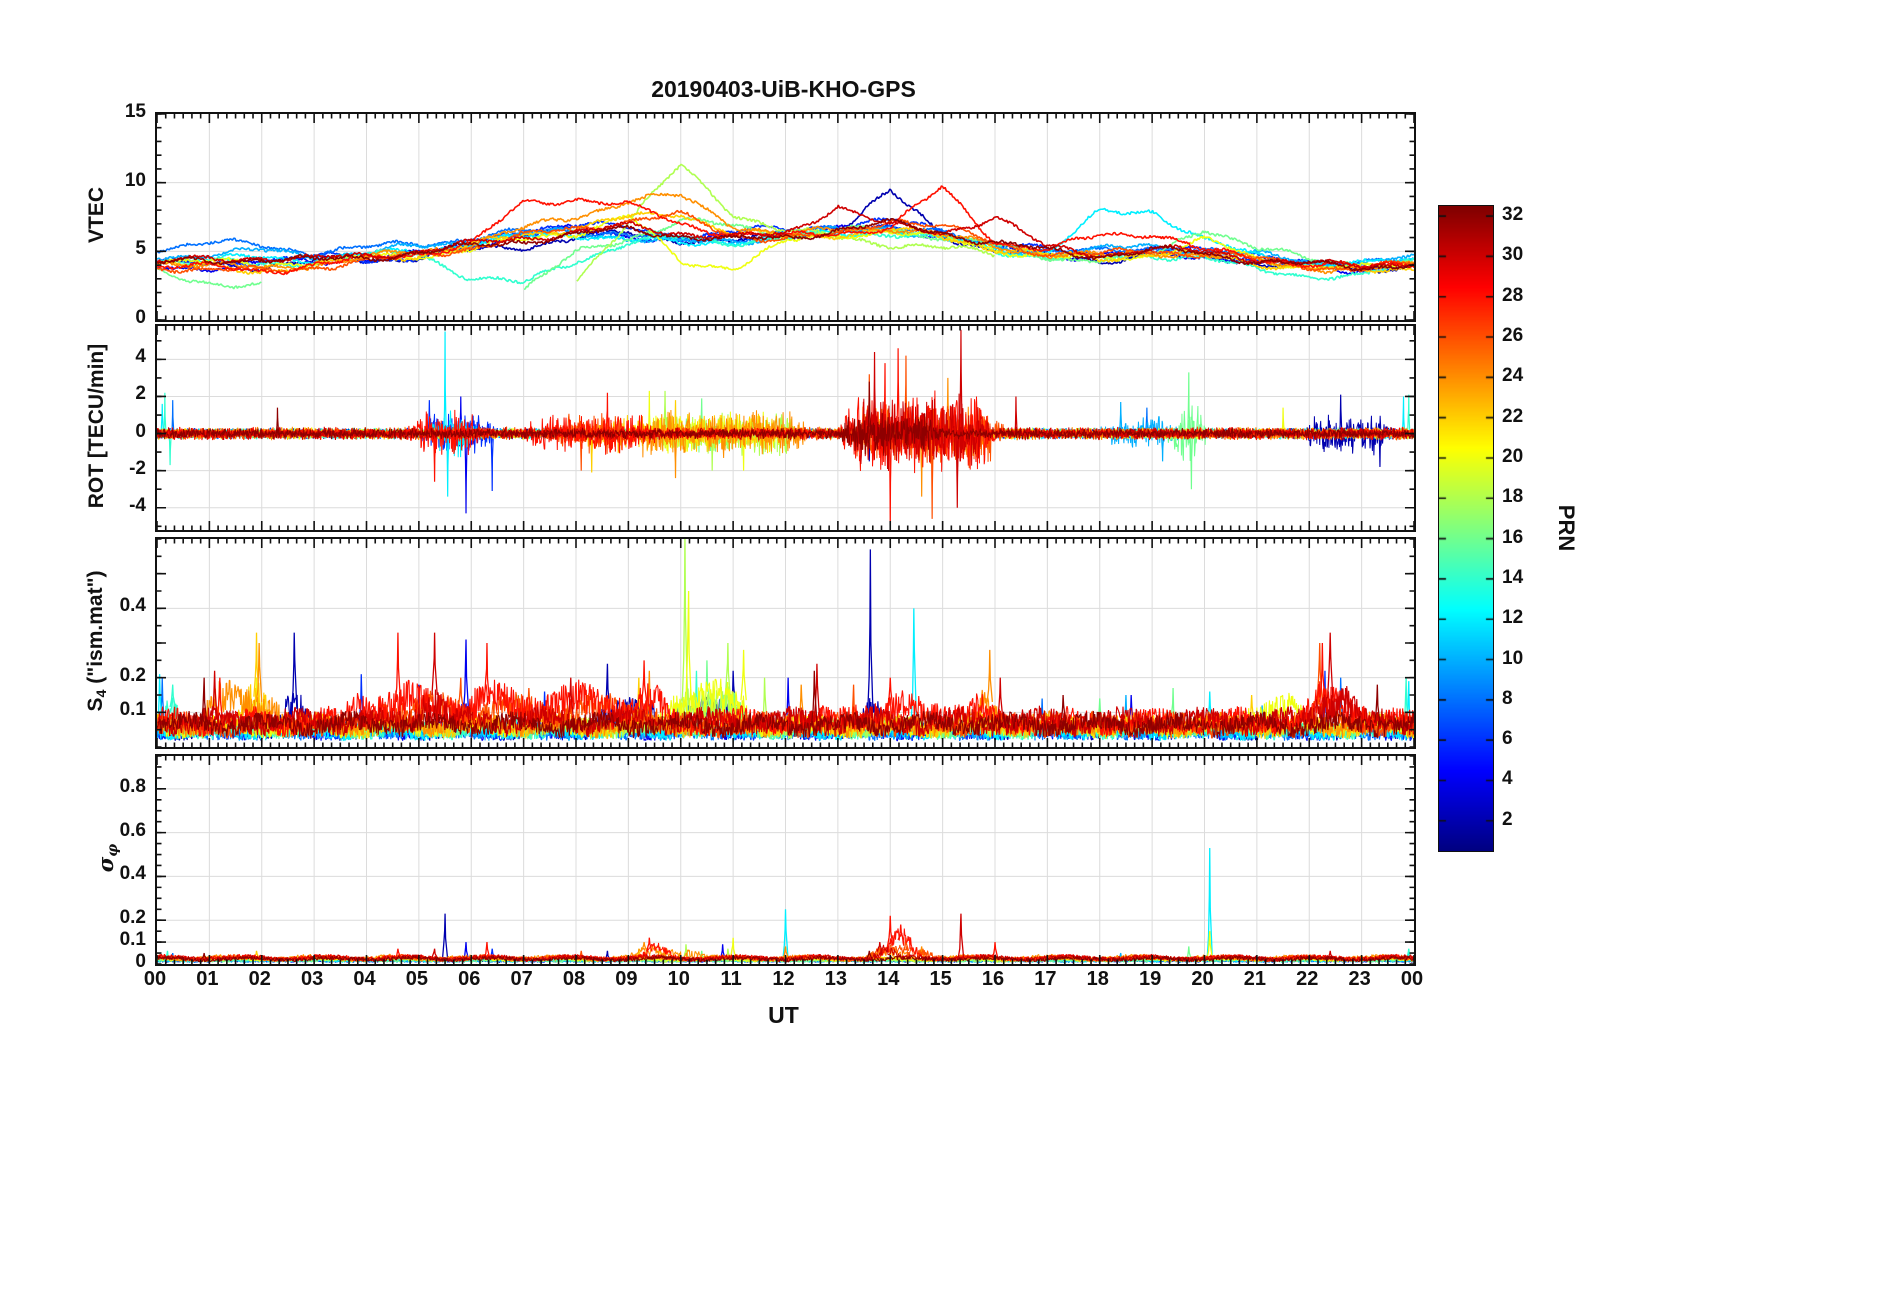 The height and width of the screenshot is (1292, 1902). Describe the element at coordinates (1507, 779) in the screenshot. I see `colorbar-tick-label: 4` at that location.